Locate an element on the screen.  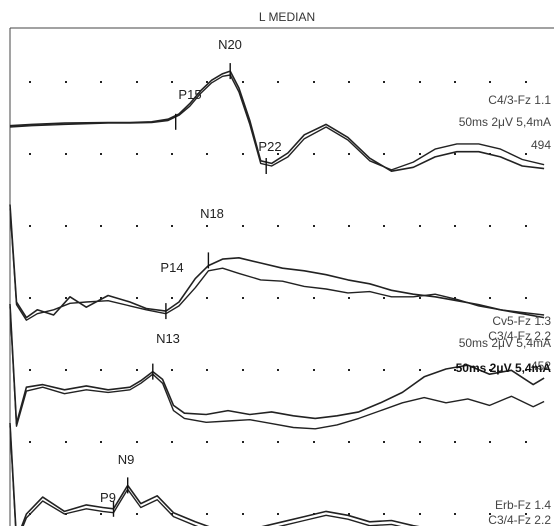
marker-label-n9: N9 is located at coordinates (126, 459).